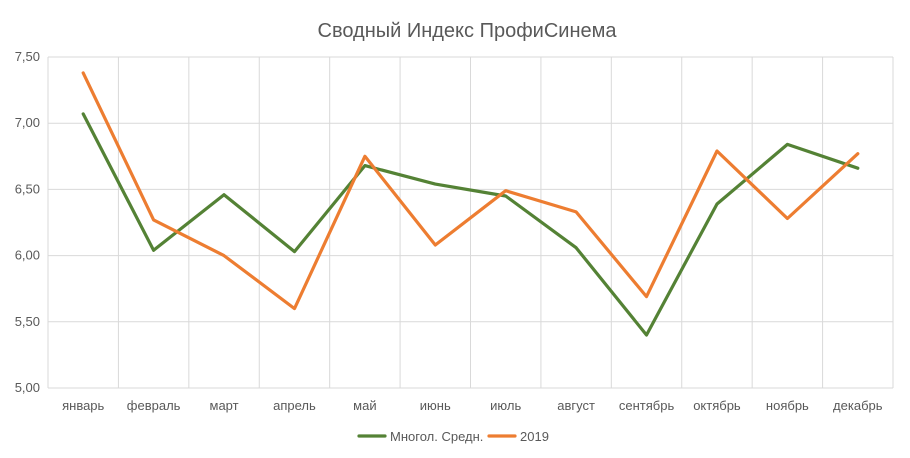 This screenshot has width=910, height=458. What do you see at coordinates (27, 188) in the screenshot?
I see `y-tick-label: 6,50` at bounding box center [27, 188].